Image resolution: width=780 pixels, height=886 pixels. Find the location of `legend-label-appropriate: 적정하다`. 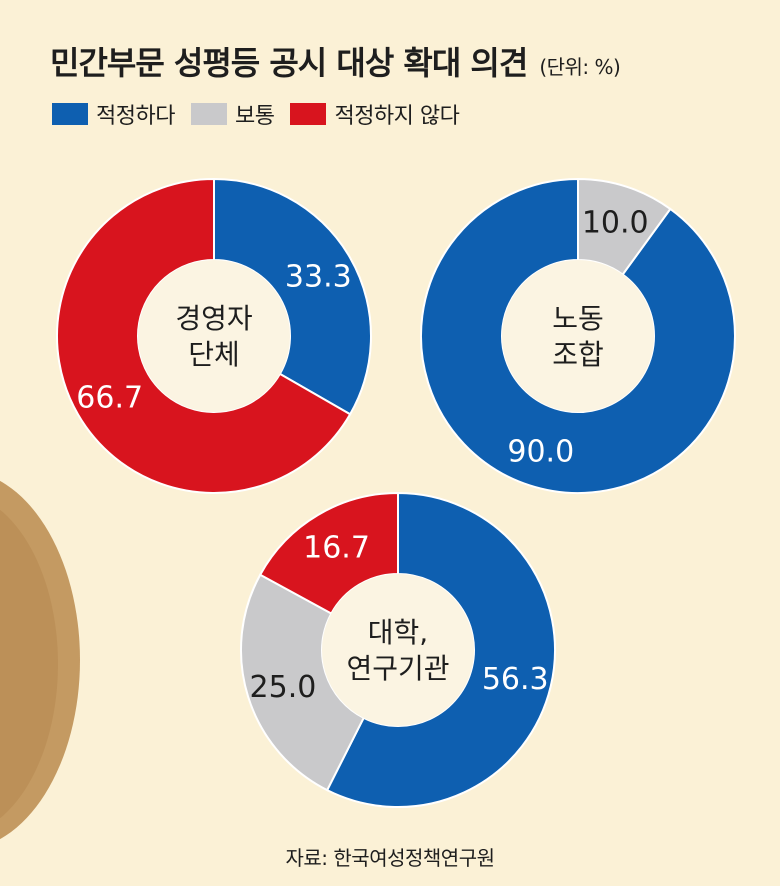

legend-label-appropriate: 적정하다 is located at coordinates (135, 116).